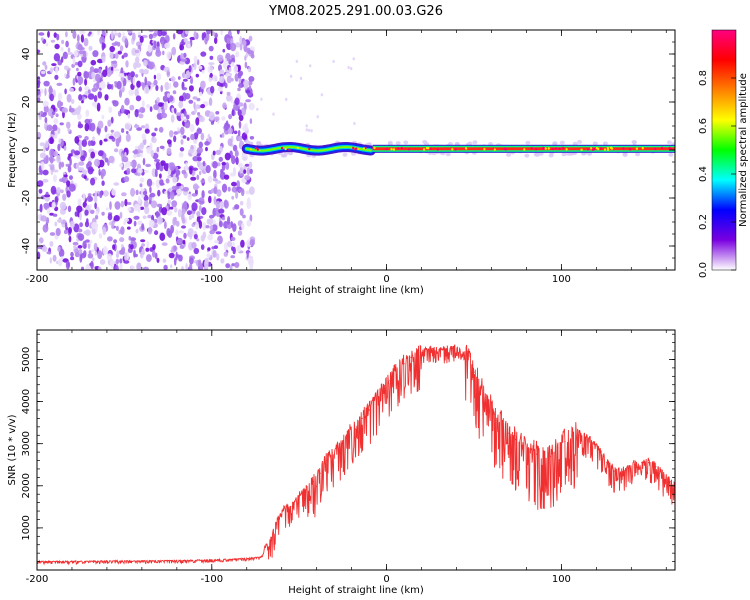 The width and height of the screenshot is (750, 600). What do you see at coordinates (26, 443) in the screenshot?
I see `y-tick-label: 3000` at bounding box center [26, 443].